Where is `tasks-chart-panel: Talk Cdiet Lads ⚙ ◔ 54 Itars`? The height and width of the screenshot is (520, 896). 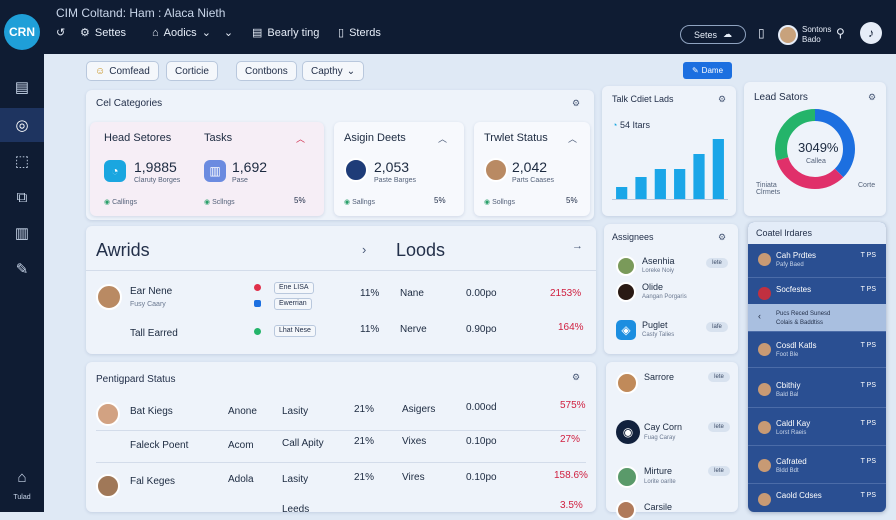
tasks-chart-panel: Talk Cdiet Lads ⚙ ◔ 54 Itars is located at coordinates (669, 151).